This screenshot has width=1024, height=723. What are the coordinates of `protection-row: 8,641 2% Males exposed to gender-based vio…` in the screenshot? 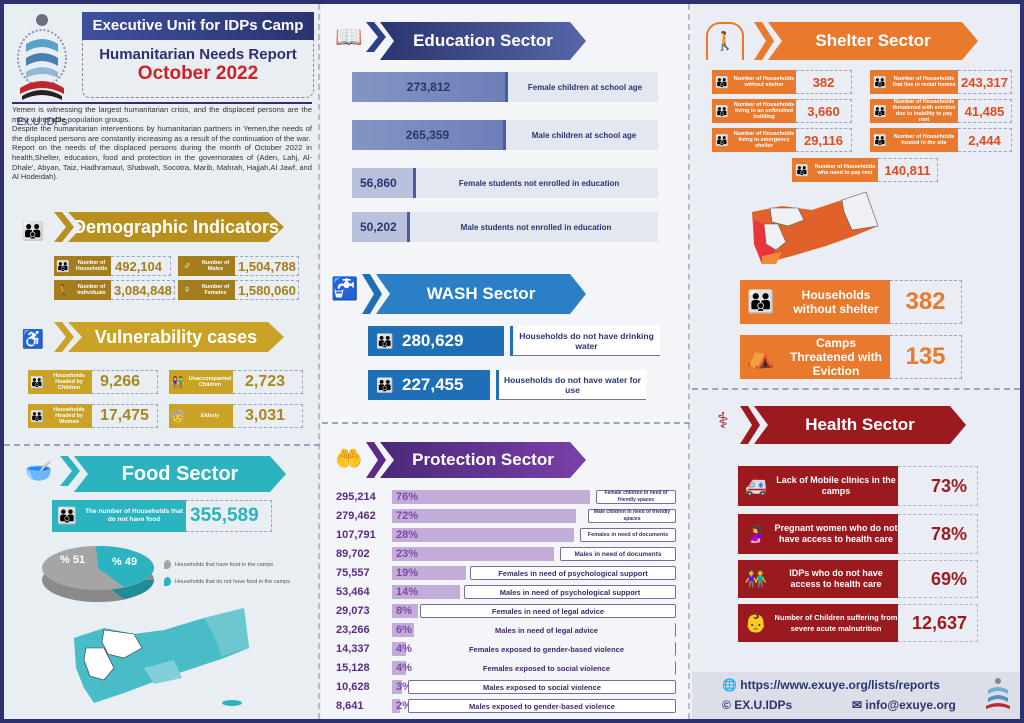 It's located at (506, 706).